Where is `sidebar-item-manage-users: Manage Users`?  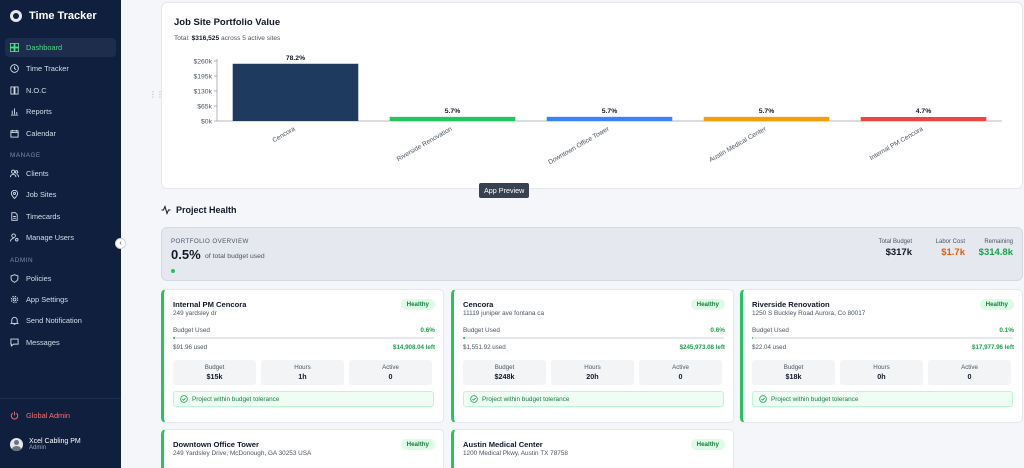
sidebar-item-manage-users: Manage Users is located at coordinates (60, 237).